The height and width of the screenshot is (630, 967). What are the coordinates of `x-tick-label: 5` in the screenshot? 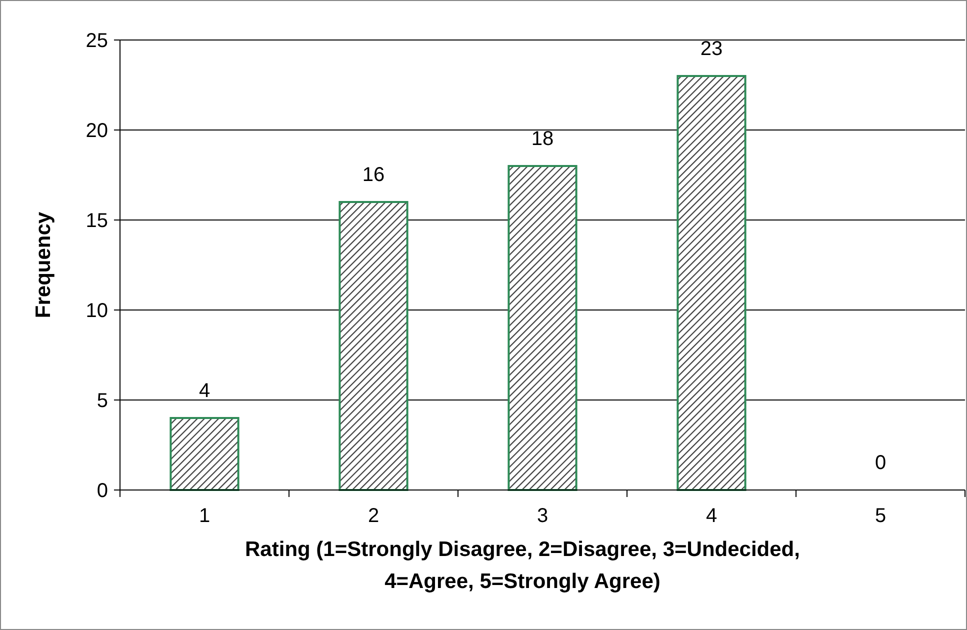 It's located at (880, 516).